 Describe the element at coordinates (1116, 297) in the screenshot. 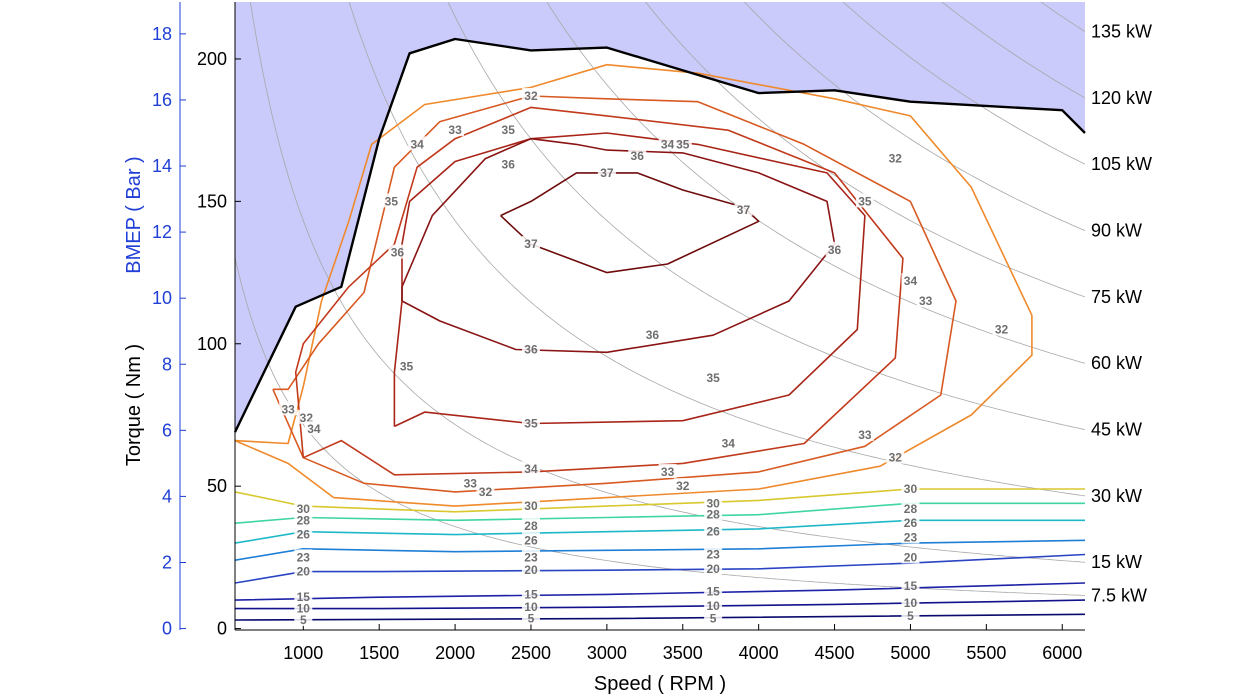

I see `power-label-75kw: 75 kW` at that location.